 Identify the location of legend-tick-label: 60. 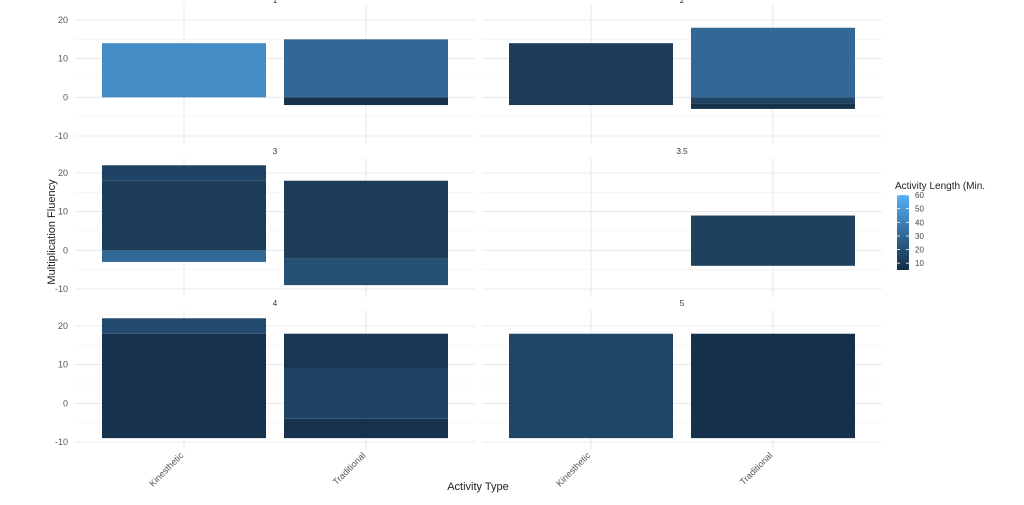
(919, 195).